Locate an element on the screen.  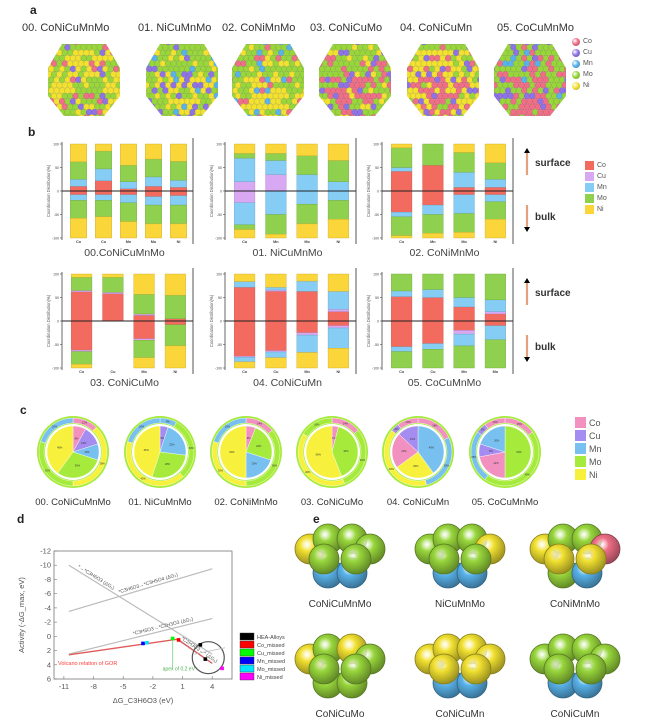
cluster-title: CoNiCuMnMo is located at coordinates (340, 604).